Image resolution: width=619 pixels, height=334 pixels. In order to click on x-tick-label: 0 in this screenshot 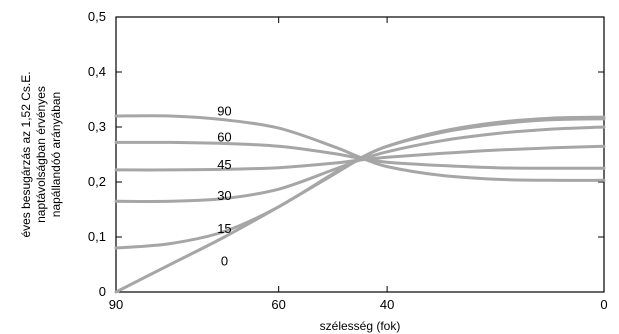, I will do `click(603, 304)`.